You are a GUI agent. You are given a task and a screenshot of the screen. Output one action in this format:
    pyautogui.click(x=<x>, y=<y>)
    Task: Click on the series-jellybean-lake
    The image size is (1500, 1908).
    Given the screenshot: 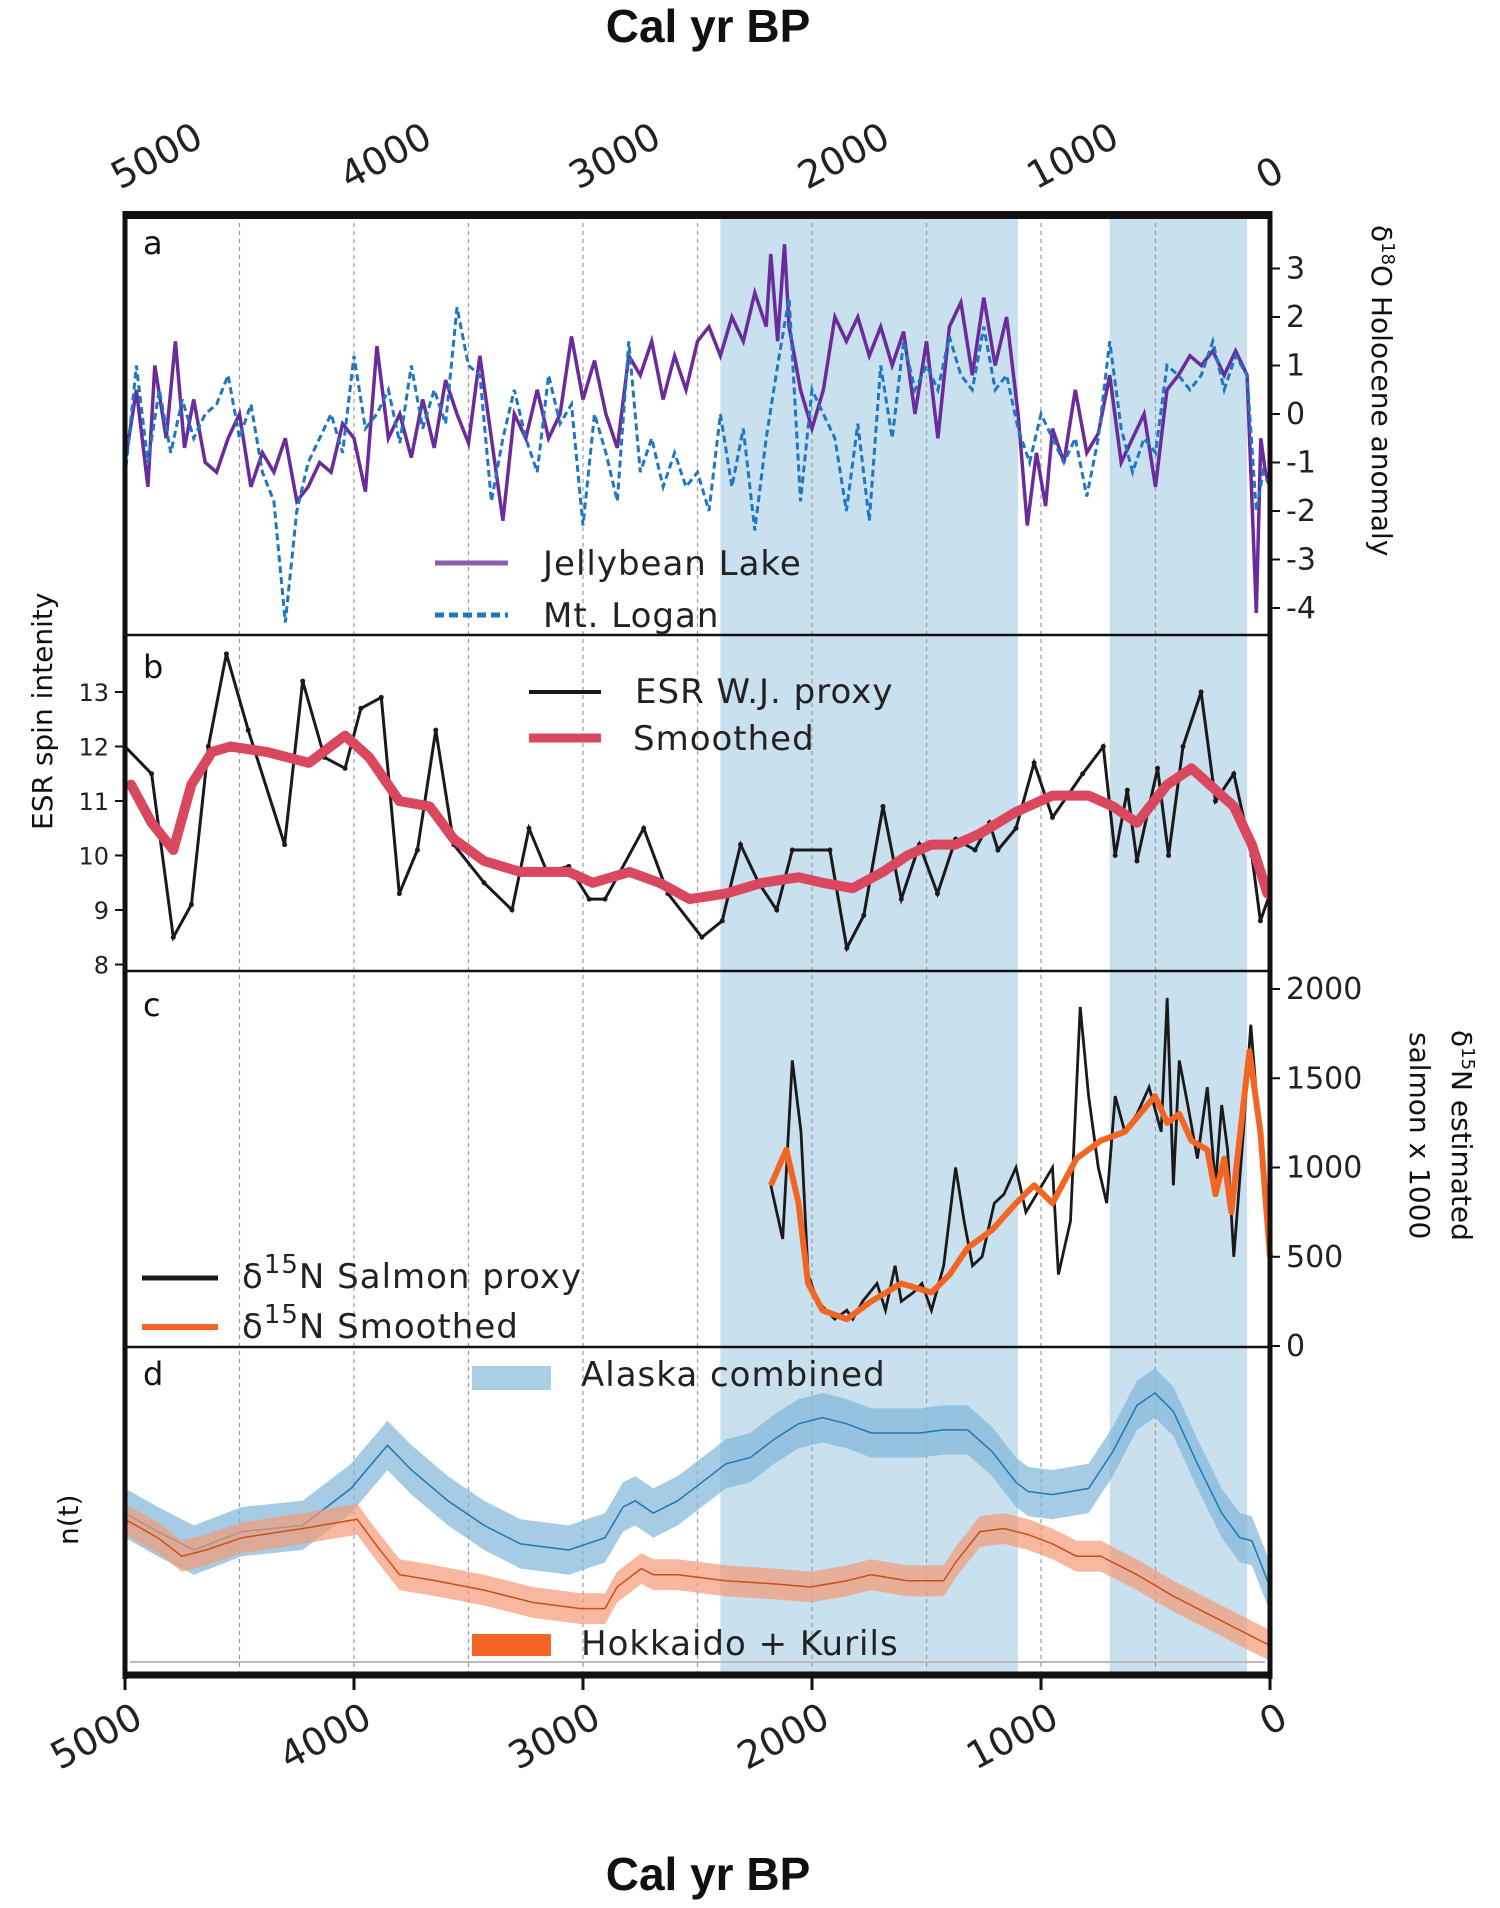 What is the action you would take?
    pyautogui.click(x=697, y=428)
    